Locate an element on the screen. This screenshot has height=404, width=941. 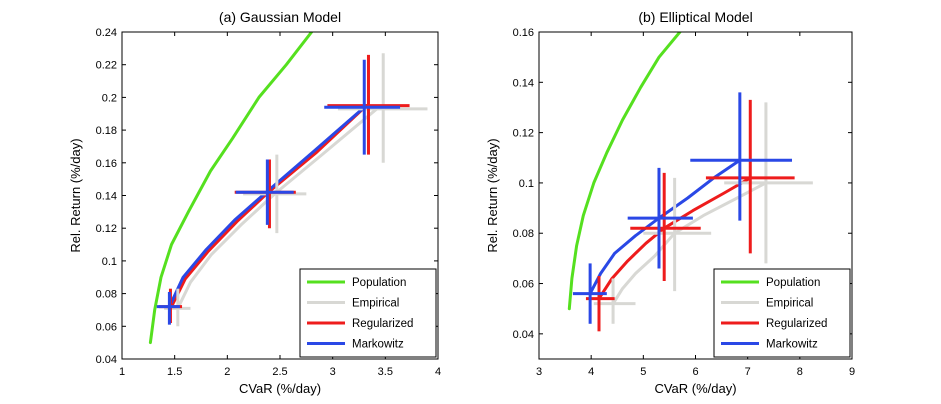
series-line-markowitz is located at coordinates (266, 207).